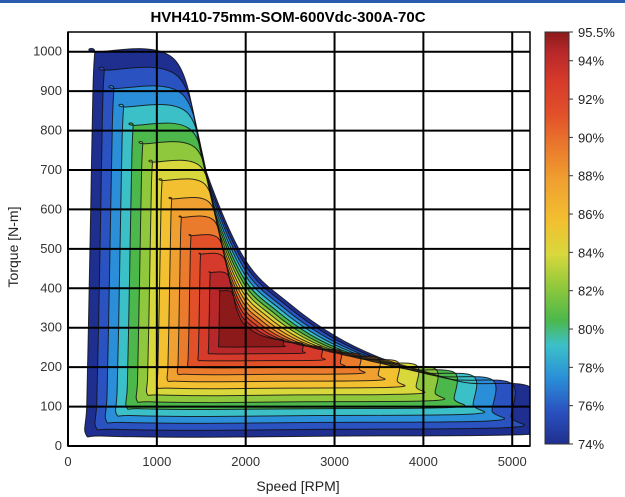 This screenshot has width=625, height=497. Describe the element at coordinates (596, 32) in the screenshot. I see `colorbar-label: 95.5%` at that location.